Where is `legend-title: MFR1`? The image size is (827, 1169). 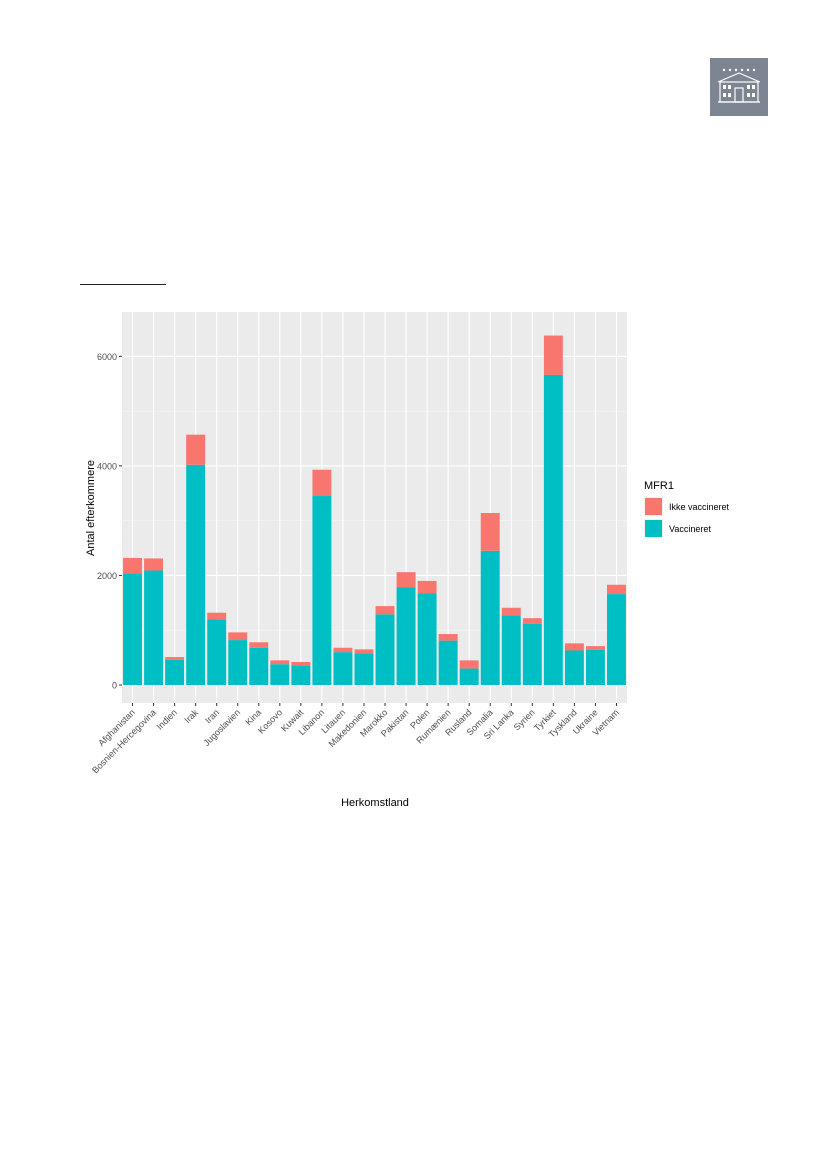
legend-title: MFR1 is located at coordinates (659, 486).